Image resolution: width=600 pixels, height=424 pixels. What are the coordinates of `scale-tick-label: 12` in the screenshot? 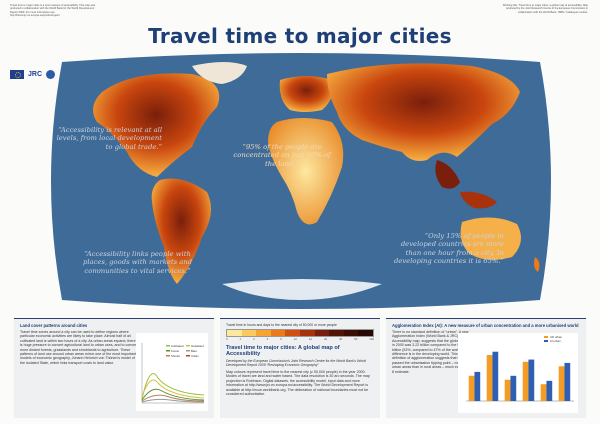 It's located at (295, 339).